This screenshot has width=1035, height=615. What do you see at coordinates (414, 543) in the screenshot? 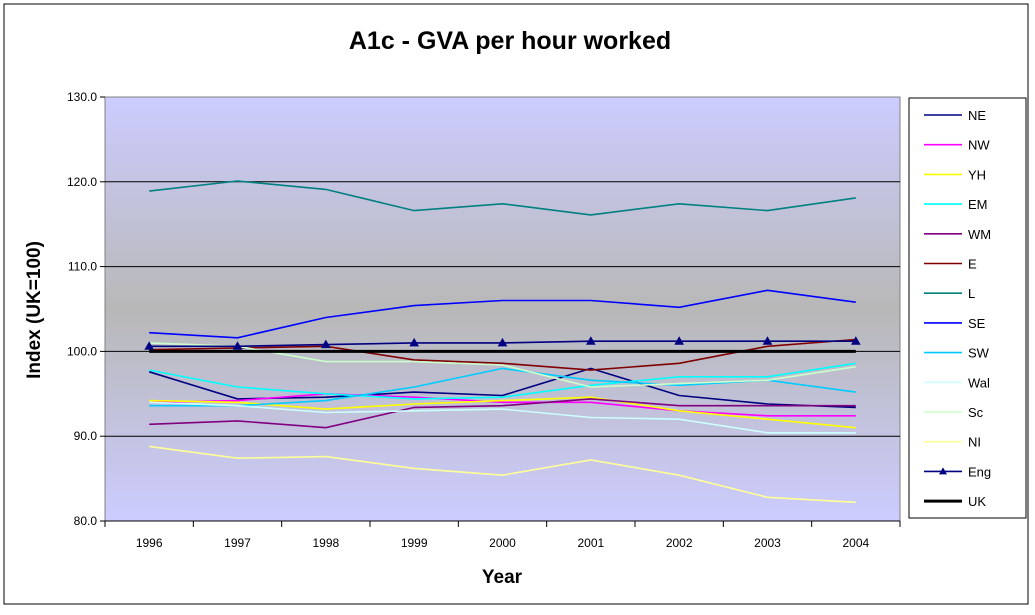
I see `x-tick-label: 1999` at bounding box center [414, 543].